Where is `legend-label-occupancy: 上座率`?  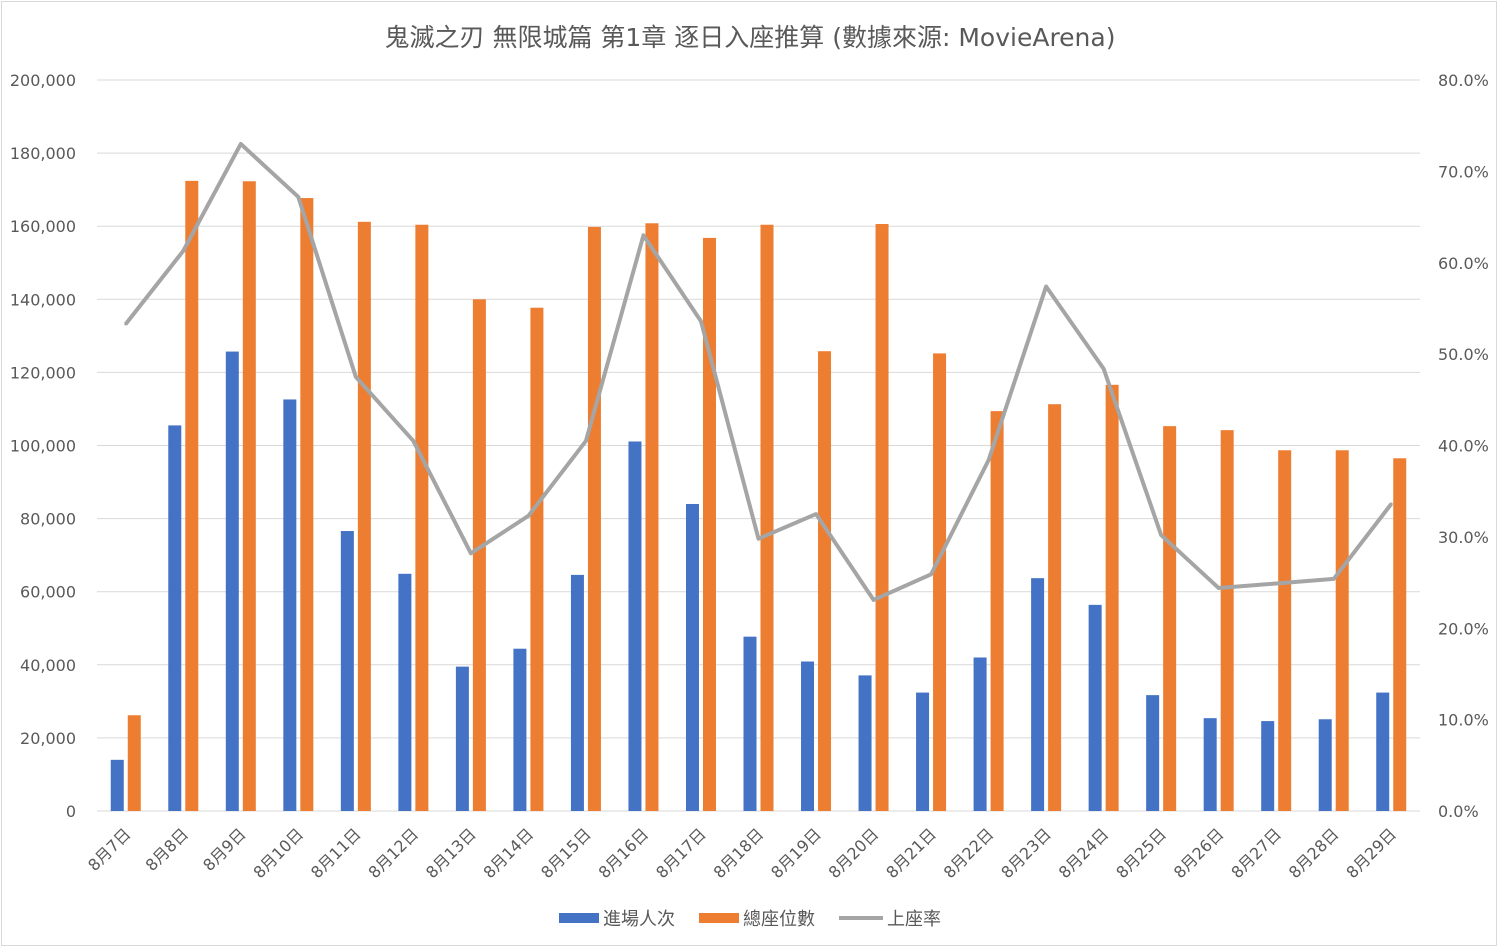
legend-label-occupancy: 上座率 is located at coordinates (914, 919).